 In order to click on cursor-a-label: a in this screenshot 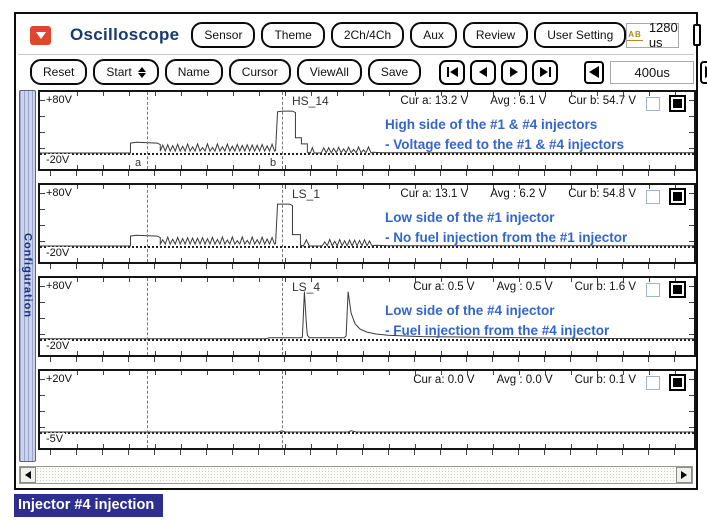, I will do `click(138, 163)`.